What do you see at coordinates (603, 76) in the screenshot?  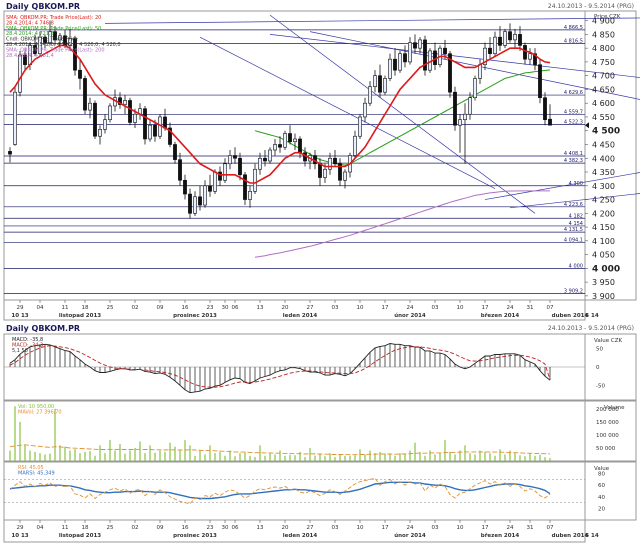 I see `price-tick-label: 4 700` at bounding box center [603, 76].